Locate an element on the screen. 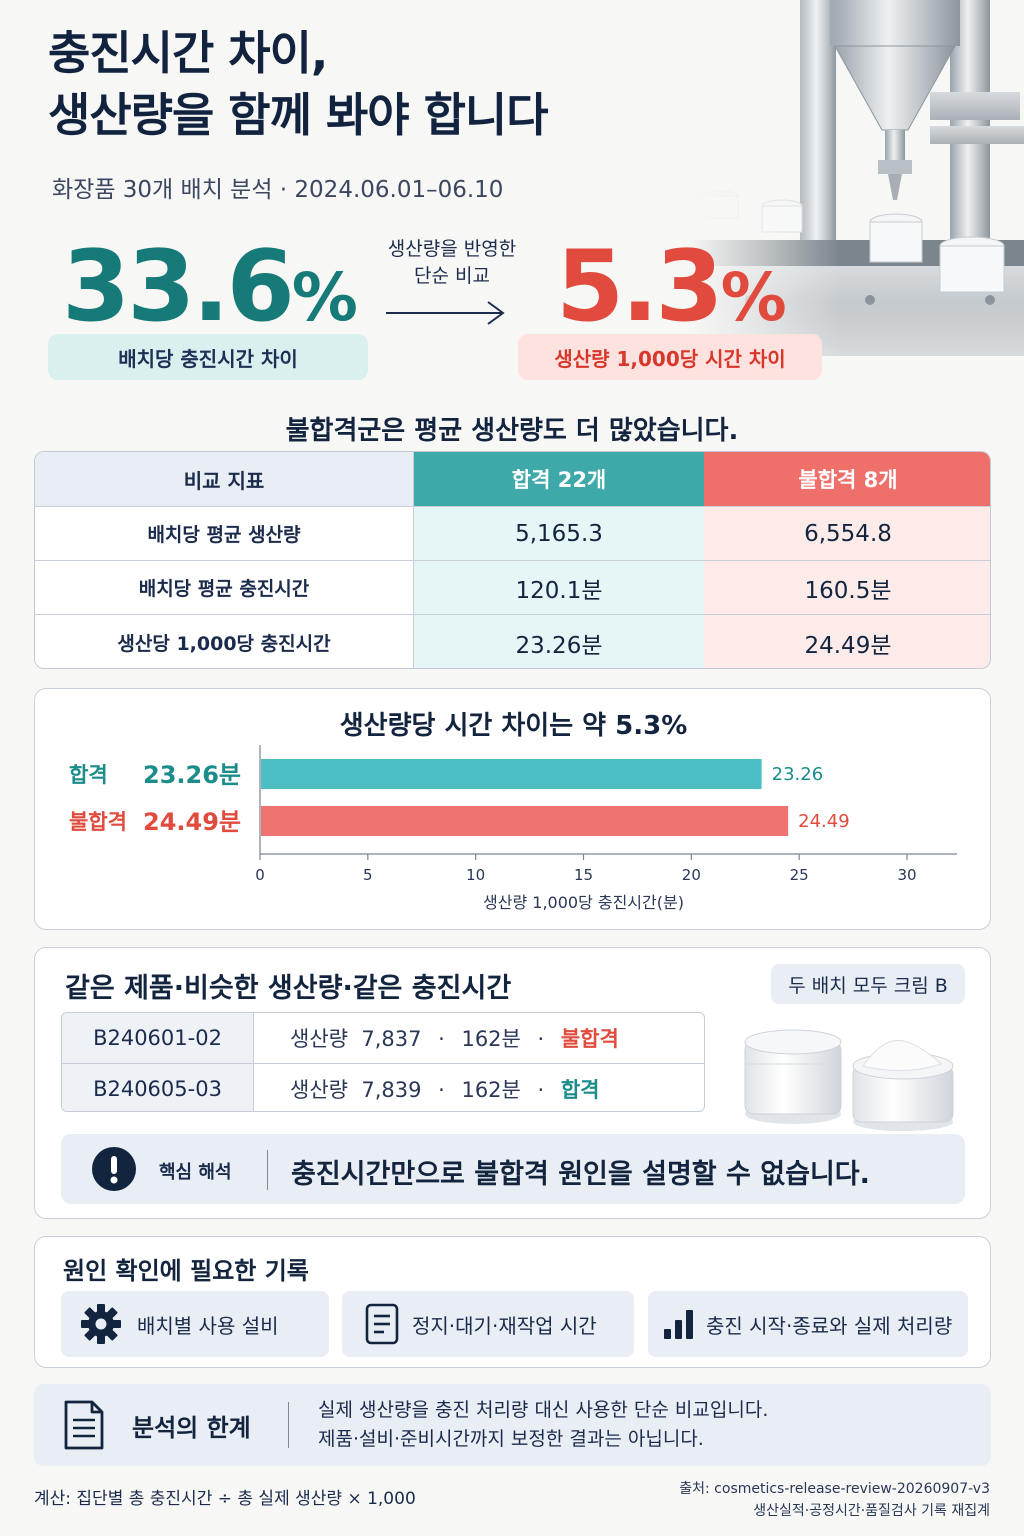 The width and height of the screenshot is (1024, 1536). page-title: 충진시간 차이, 생산량을 함께 봐야 합니다 is located at coordinates (298, 84).